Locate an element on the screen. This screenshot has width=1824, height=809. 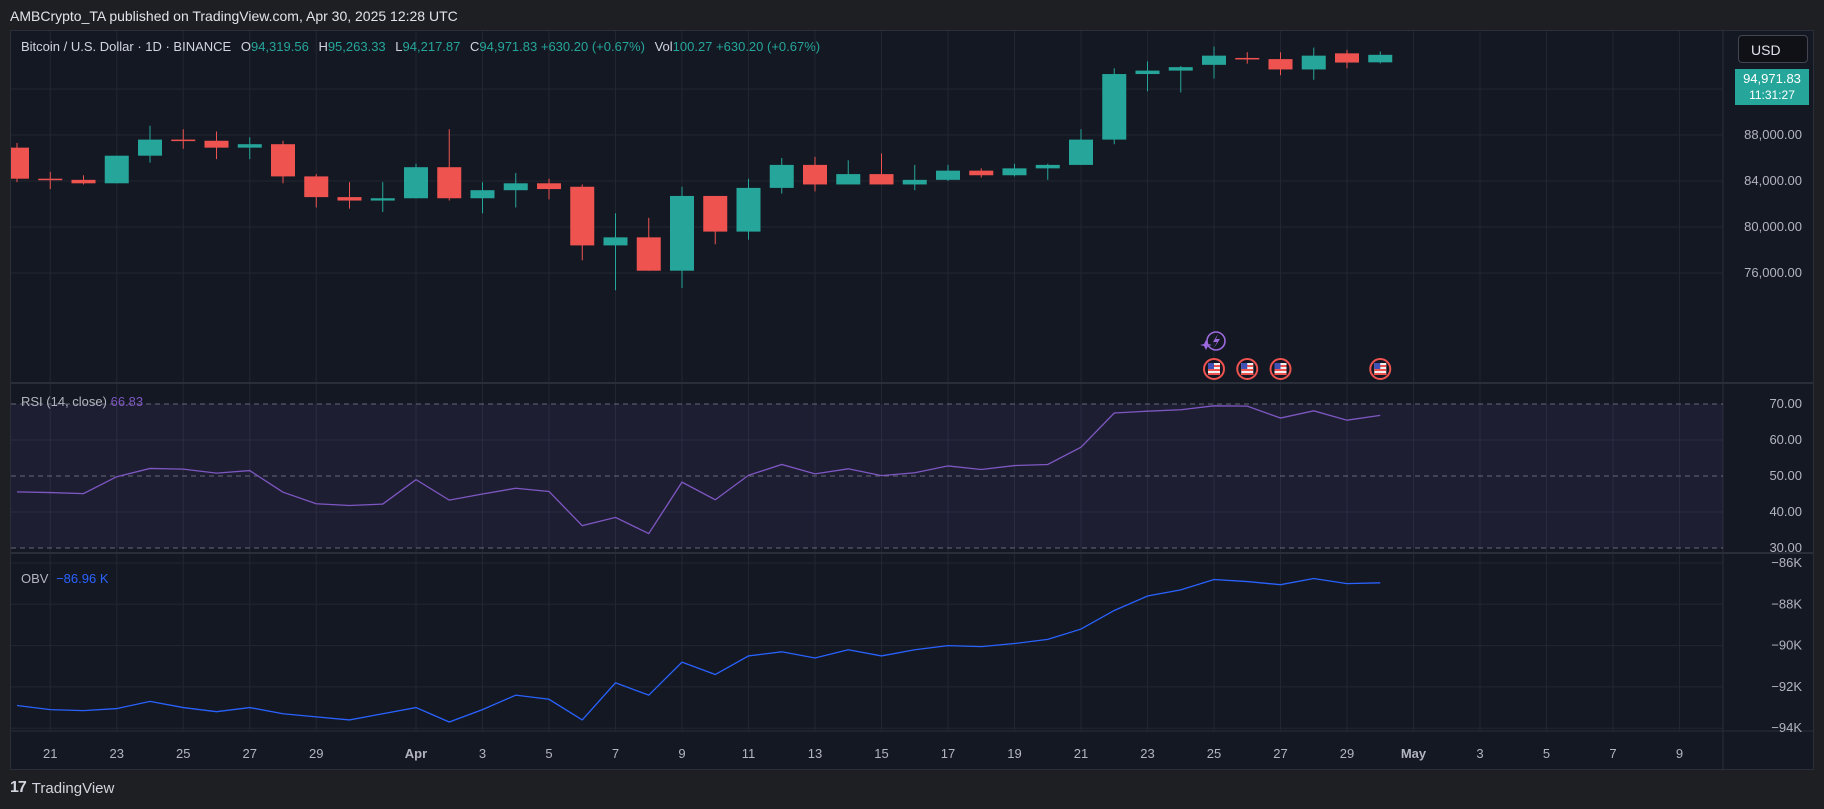
lightning-bolt is located at coordinates (1216, 341).